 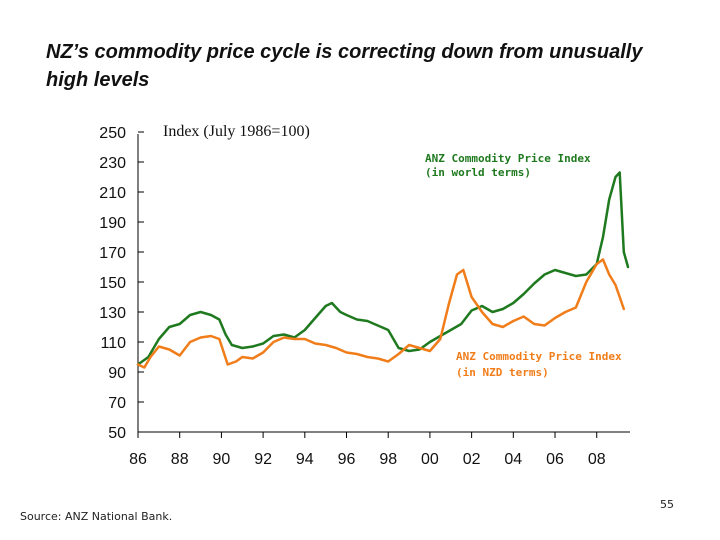 I want to click on y-tick-label: 90, so click(x=117, y=373).